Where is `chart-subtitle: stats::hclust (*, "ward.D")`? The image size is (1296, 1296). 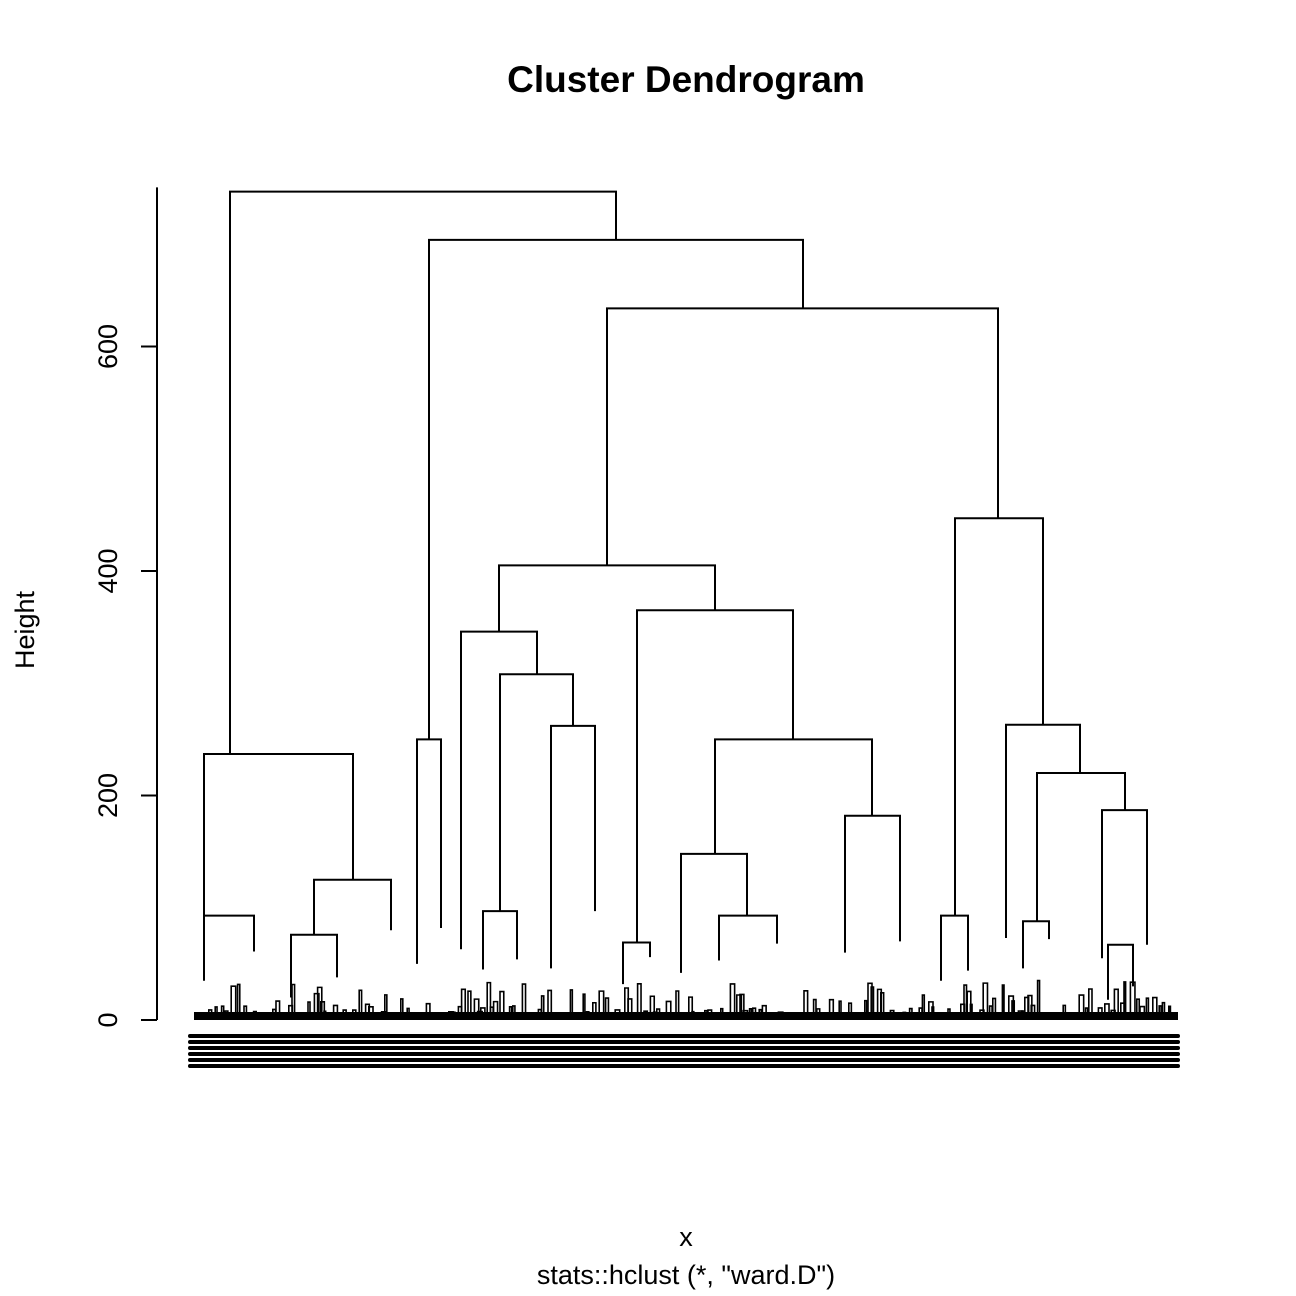
chart-subtitle: stats::hclust (*, "ward.D") is located at coordinates (686, 1275).